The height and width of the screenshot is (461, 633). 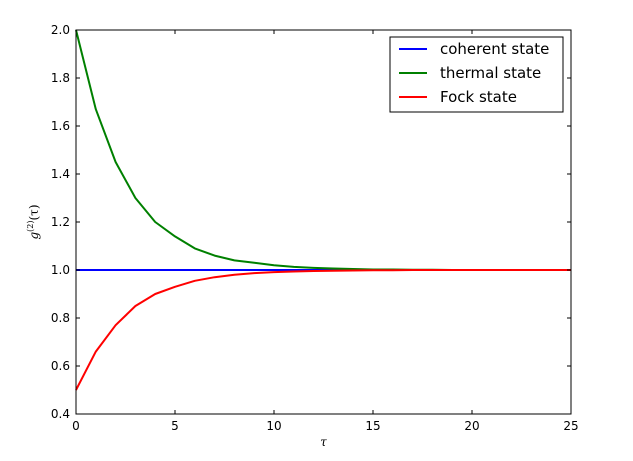 What do you see at coordinates (60, 126) in the screenshot?
I see `y-tick-label: 1.6` at bounding box center [60, 126].